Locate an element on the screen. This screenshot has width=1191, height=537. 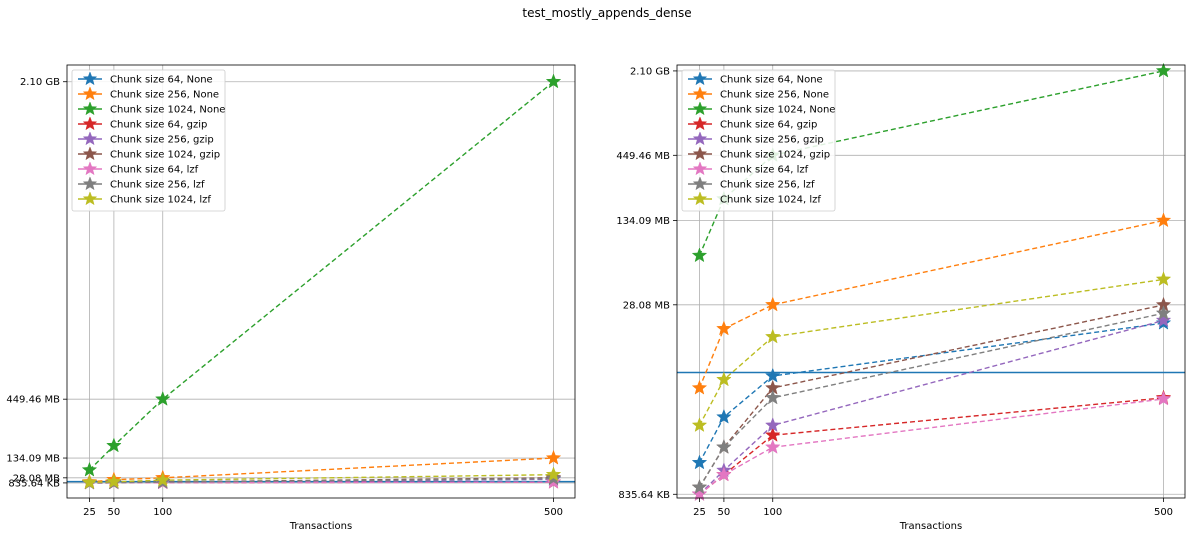
legend-label: Chunk size 64, lzf is located at coordinates (764, 170).